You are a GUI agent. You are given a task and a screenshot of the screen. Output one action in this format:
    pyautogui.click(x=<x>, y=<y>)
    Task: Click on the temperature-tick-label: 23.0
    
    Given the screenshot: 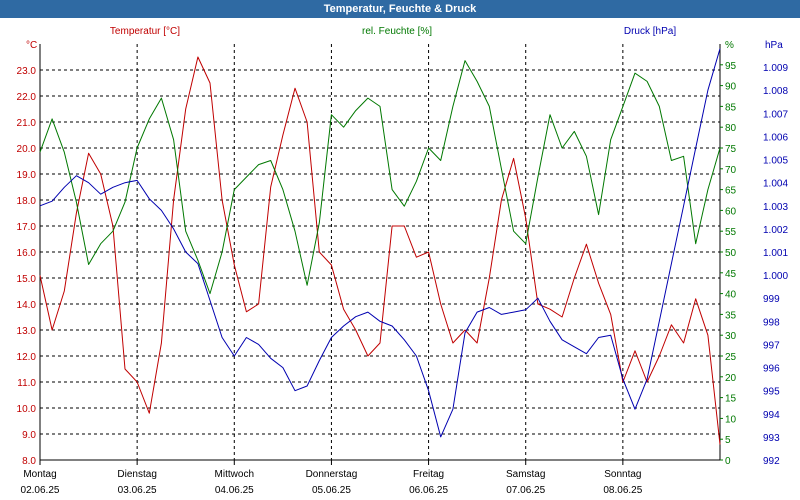 What is the action you would take?
    pyautogui.click(x=27, y=71)
    